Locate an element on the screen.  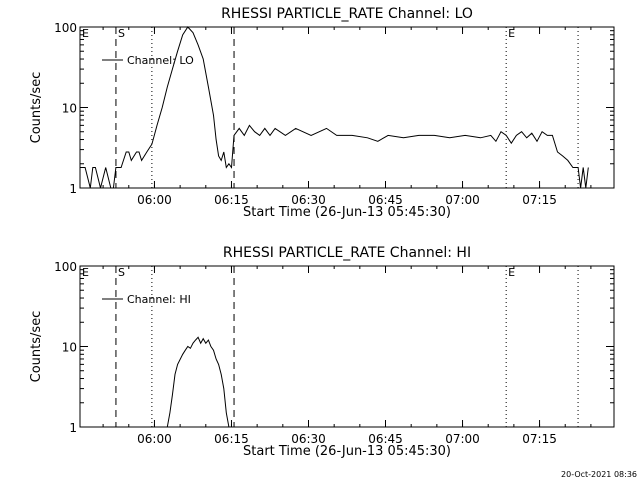
chart-title: RHESSI PARTICLE_RATE Channel: LO is located at coordinates (347, 14).